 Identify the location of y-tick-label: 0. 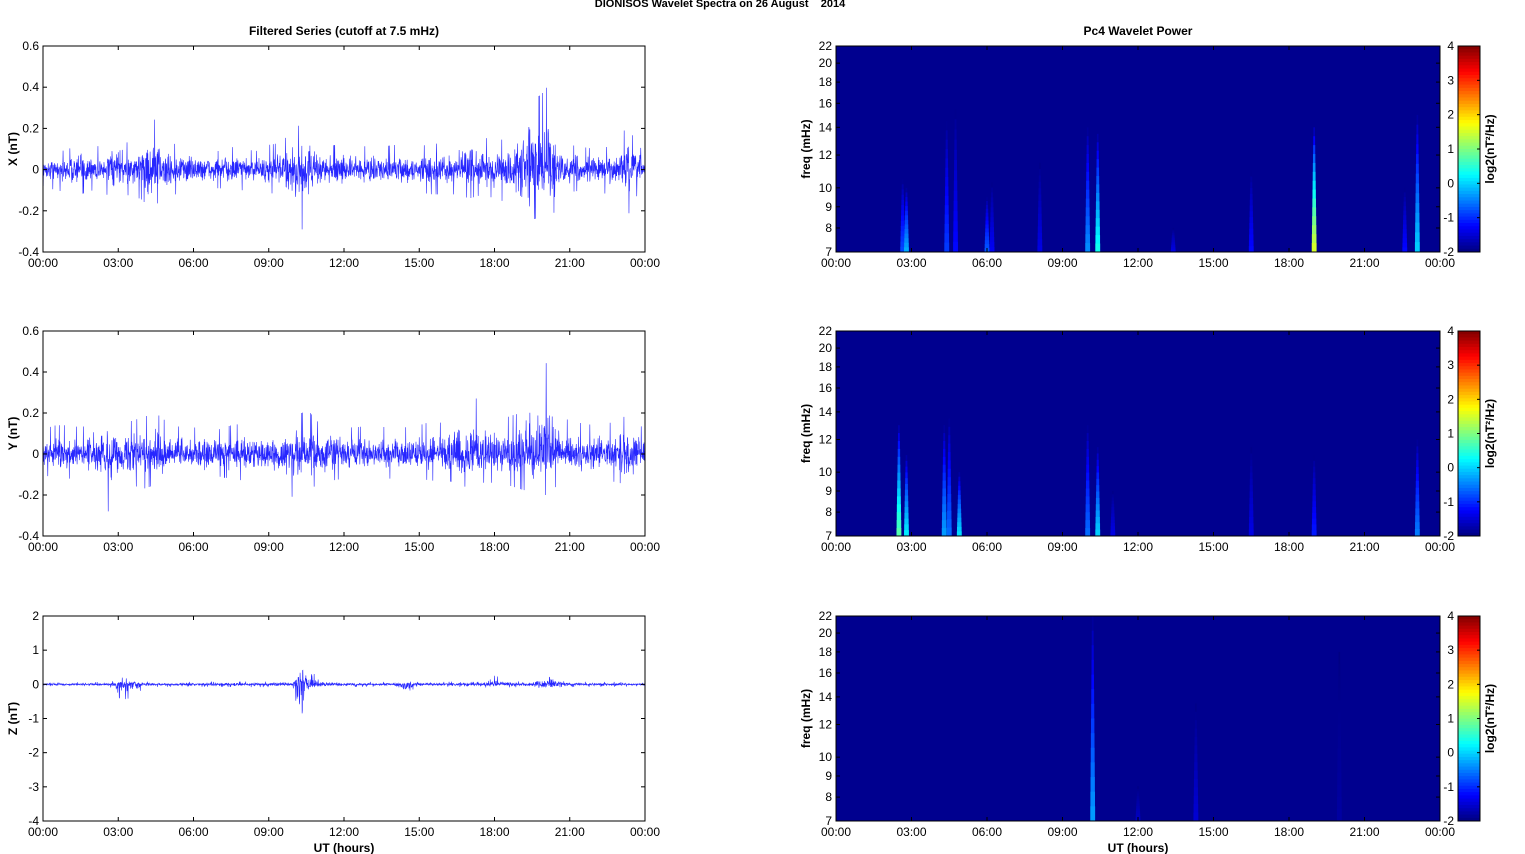
(35, 454).